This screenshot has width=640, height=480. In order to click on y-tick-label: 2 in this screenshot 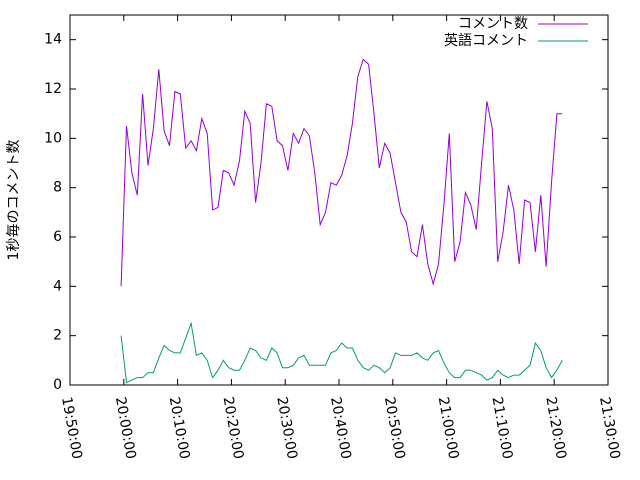, I will do `click(57, 336)`.